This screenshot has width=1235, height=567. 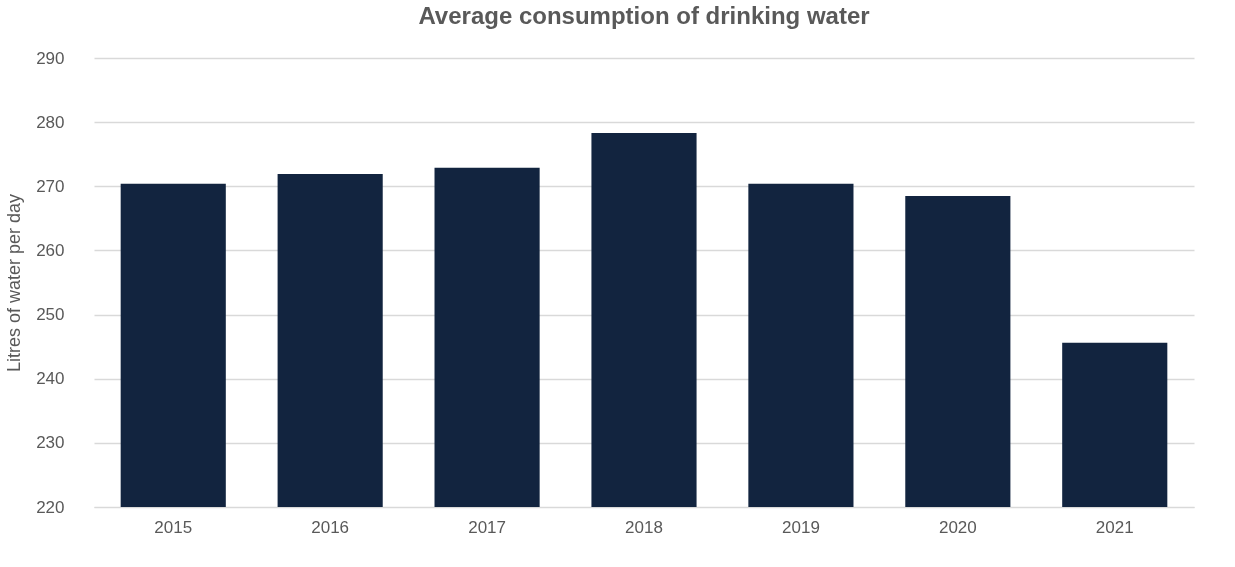 What do you see at coordinates (173, 527) in the screenshot?
I see `x-tick-label: 2015` at bounding box center [173, 527].